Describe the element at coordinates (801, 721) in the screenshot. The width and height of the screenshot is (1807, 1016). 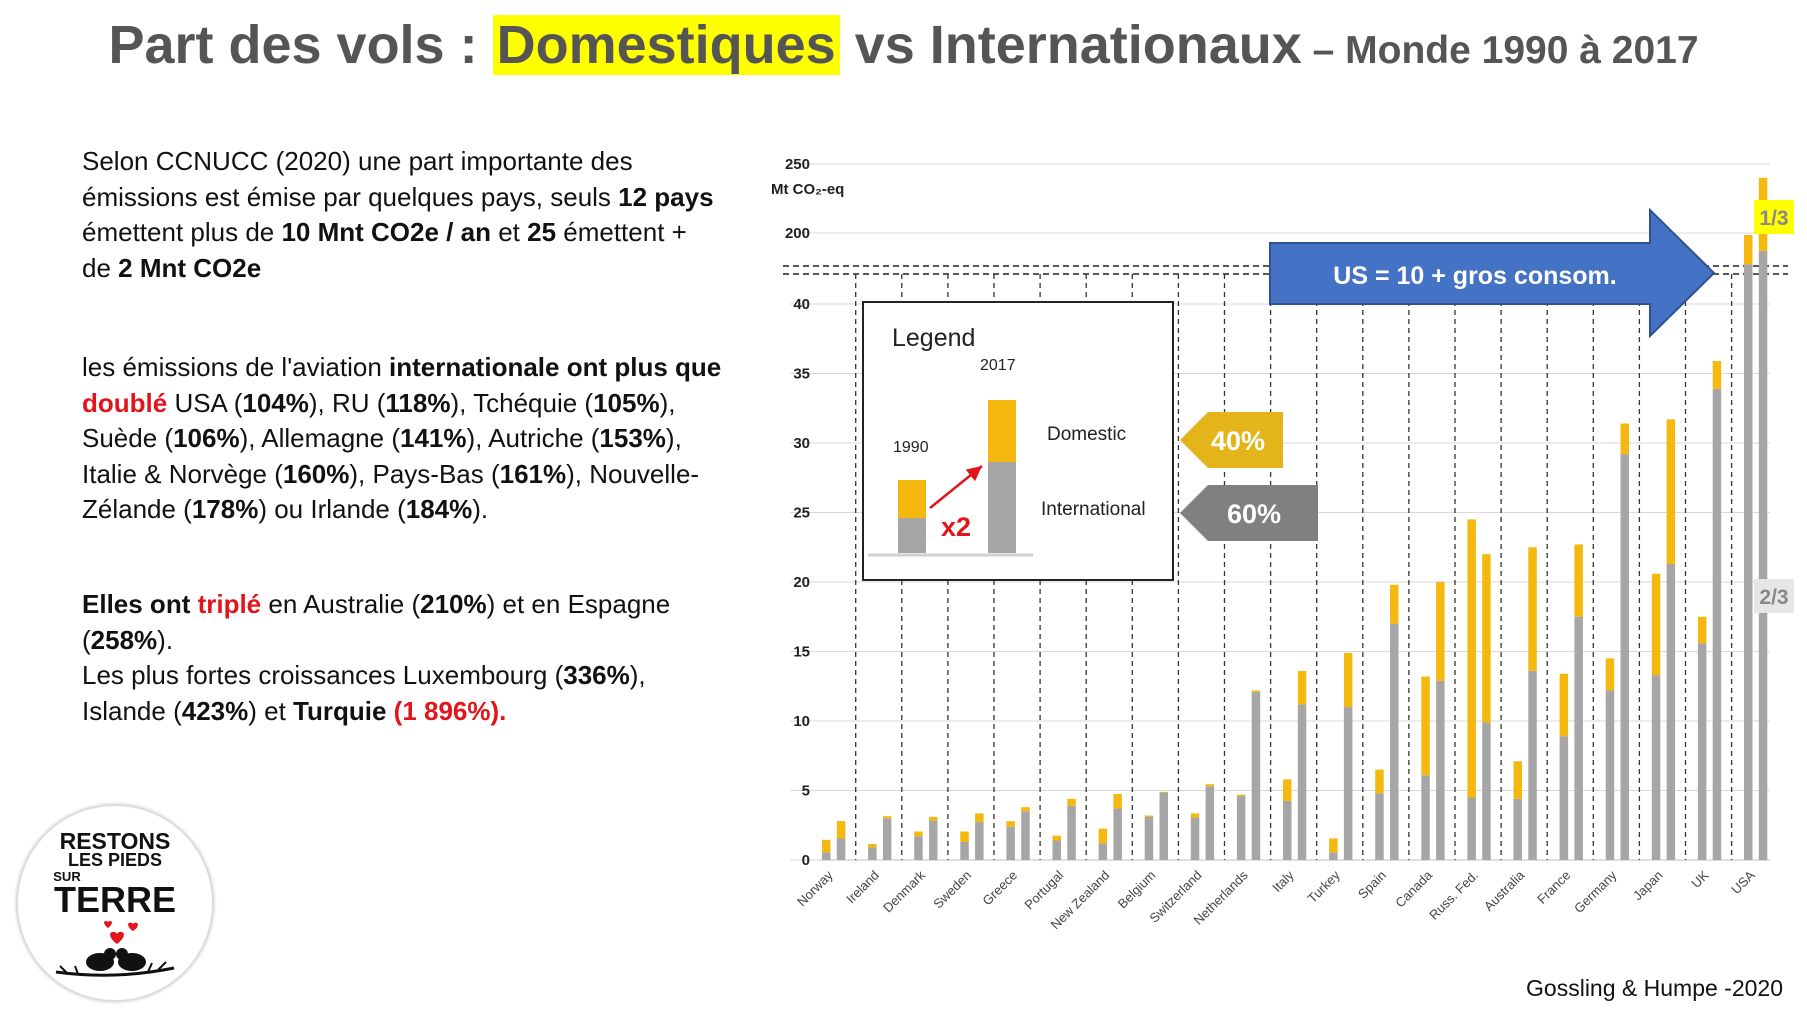
I see `y-tick-label: 10` at that location.